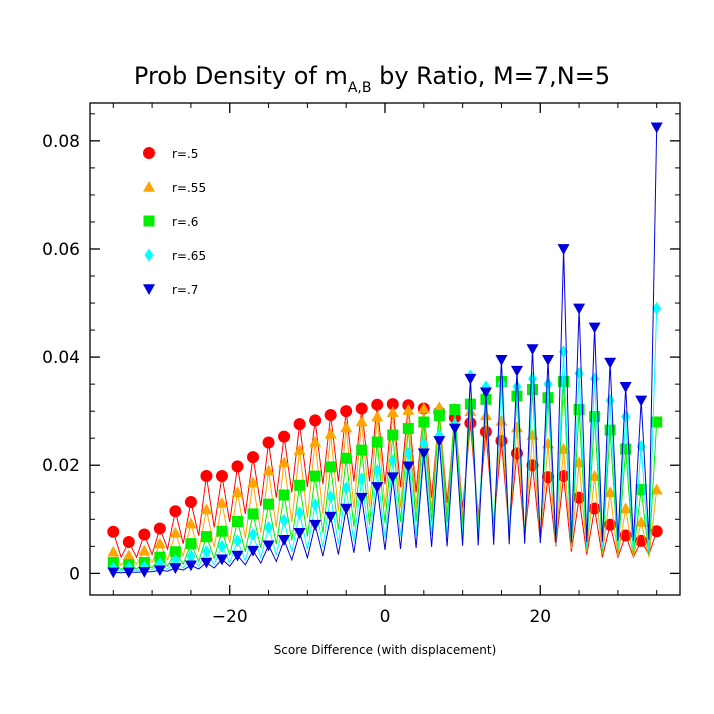 Image resolution: width=714 pixels, height=714 pixels. I want to click on legend-item: r=.65, so click(175, 255).